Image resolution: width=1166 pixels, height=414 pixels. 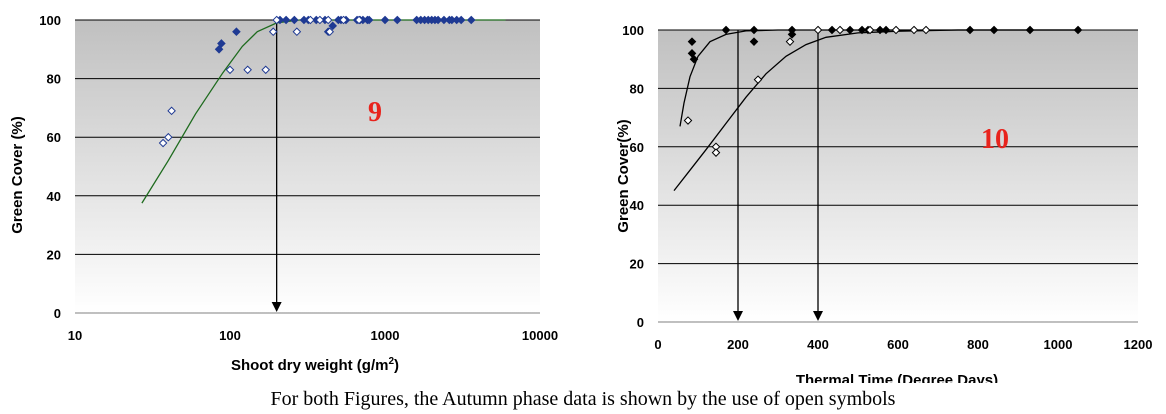 I want to click on chart-9-y-axis-label: Green Cover (%), so click(x=17, y=175).